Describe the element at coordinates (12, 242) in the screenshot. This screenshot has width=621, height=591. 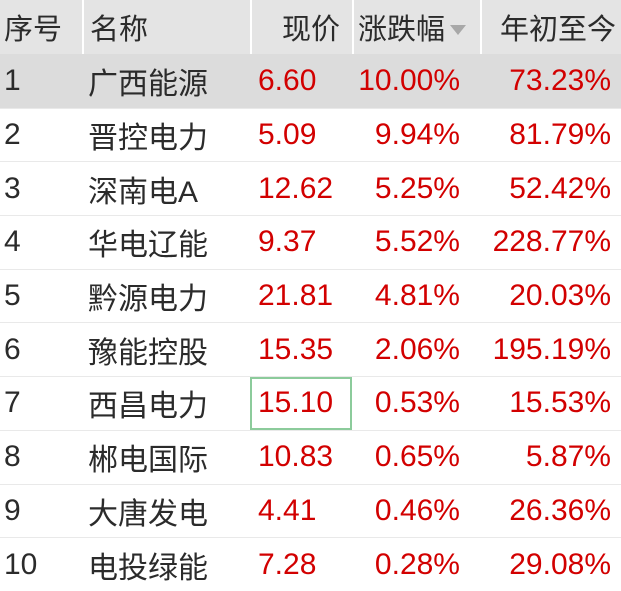
I see `cell-seq: 4` at that location.